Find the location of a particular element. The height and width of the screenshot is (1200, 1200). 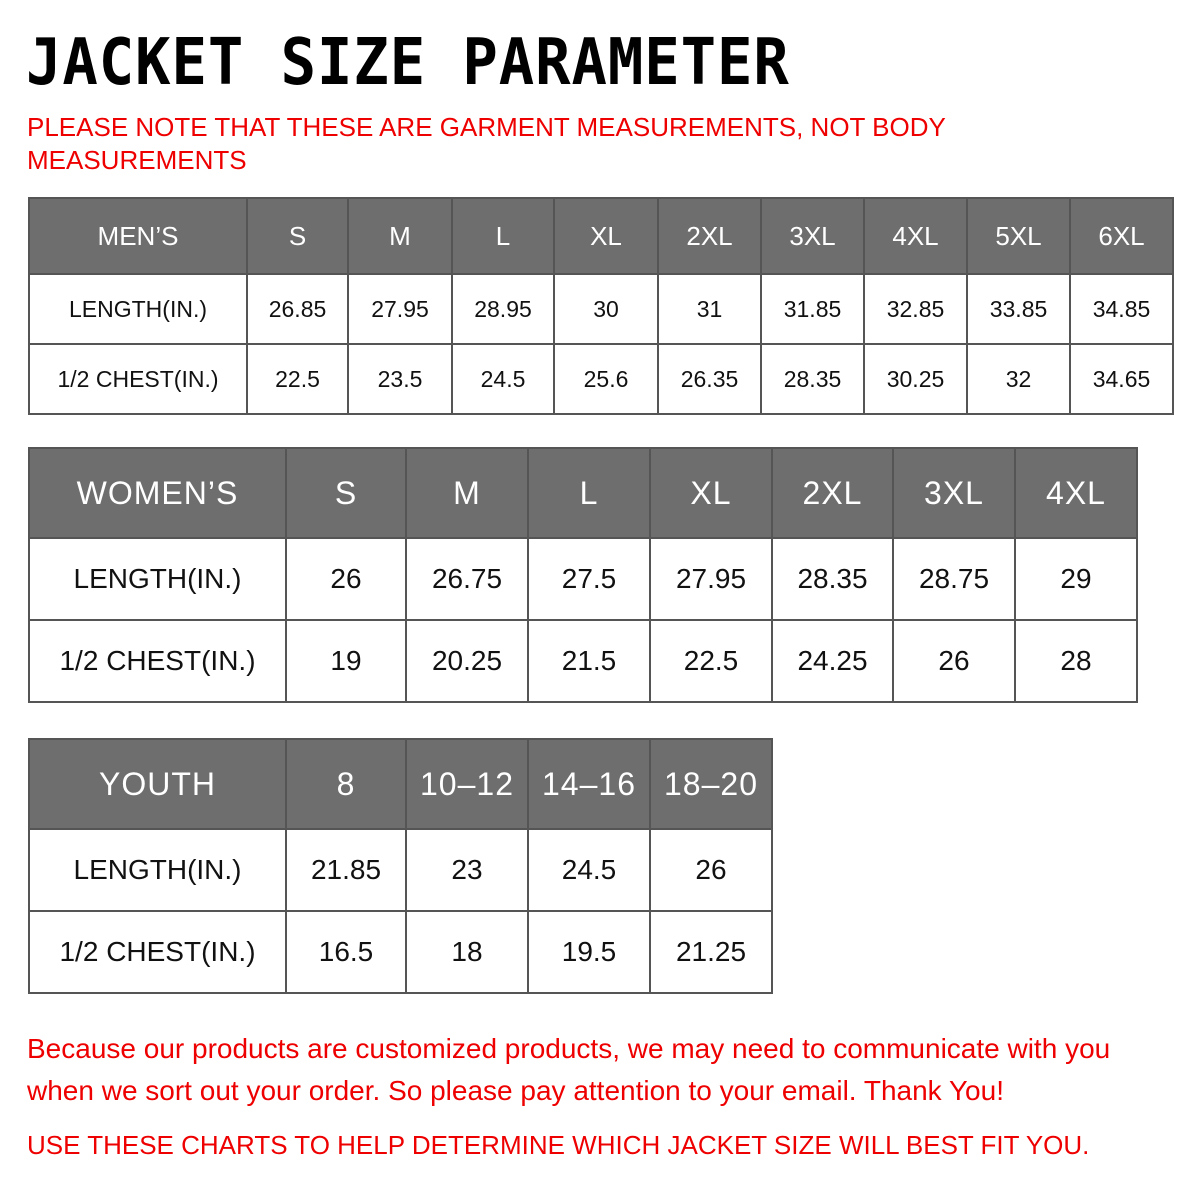

header-row: WOMEN’S S M L XL 2XL 3XL 4XL is located at coordinates (583, 493).